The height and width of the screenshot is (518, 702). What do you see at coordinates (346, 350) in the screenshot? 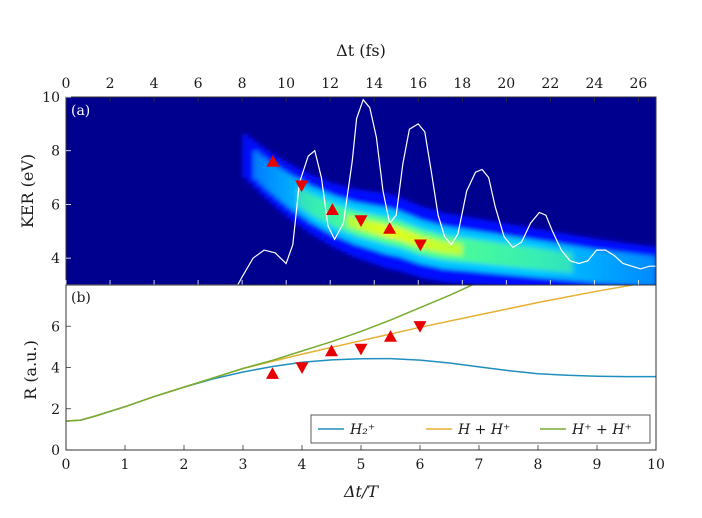
I see `markers-b` at bounding box center [346, 350].